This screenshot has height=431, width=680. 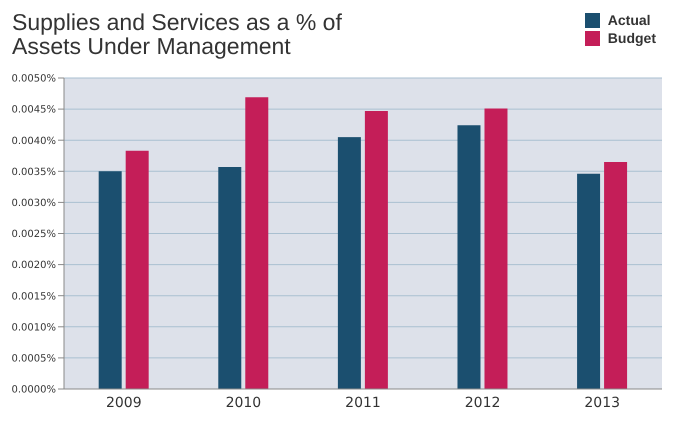 I want to click on y-tick-label: 0.0020%, so click(x=34, y=266).